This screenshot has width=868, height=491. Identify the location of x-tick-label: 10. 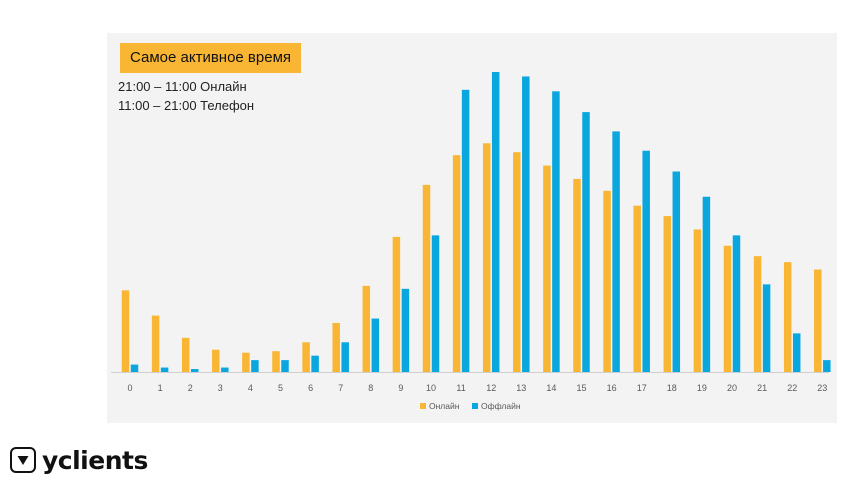
(431, 388).